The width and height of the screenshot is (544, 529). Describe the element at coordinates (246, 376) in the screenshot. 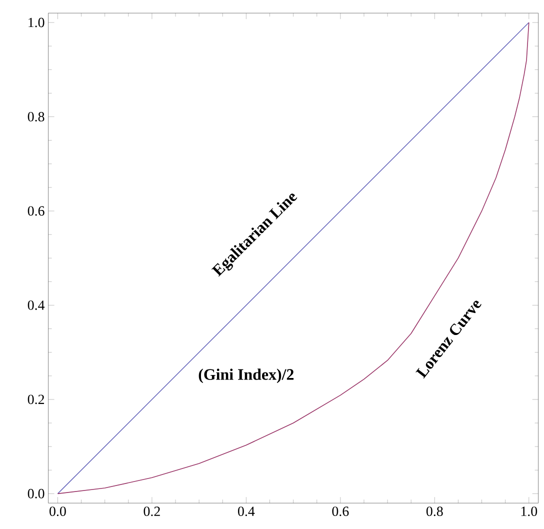

I see `annotation: (Gini Index)/2` at that location.